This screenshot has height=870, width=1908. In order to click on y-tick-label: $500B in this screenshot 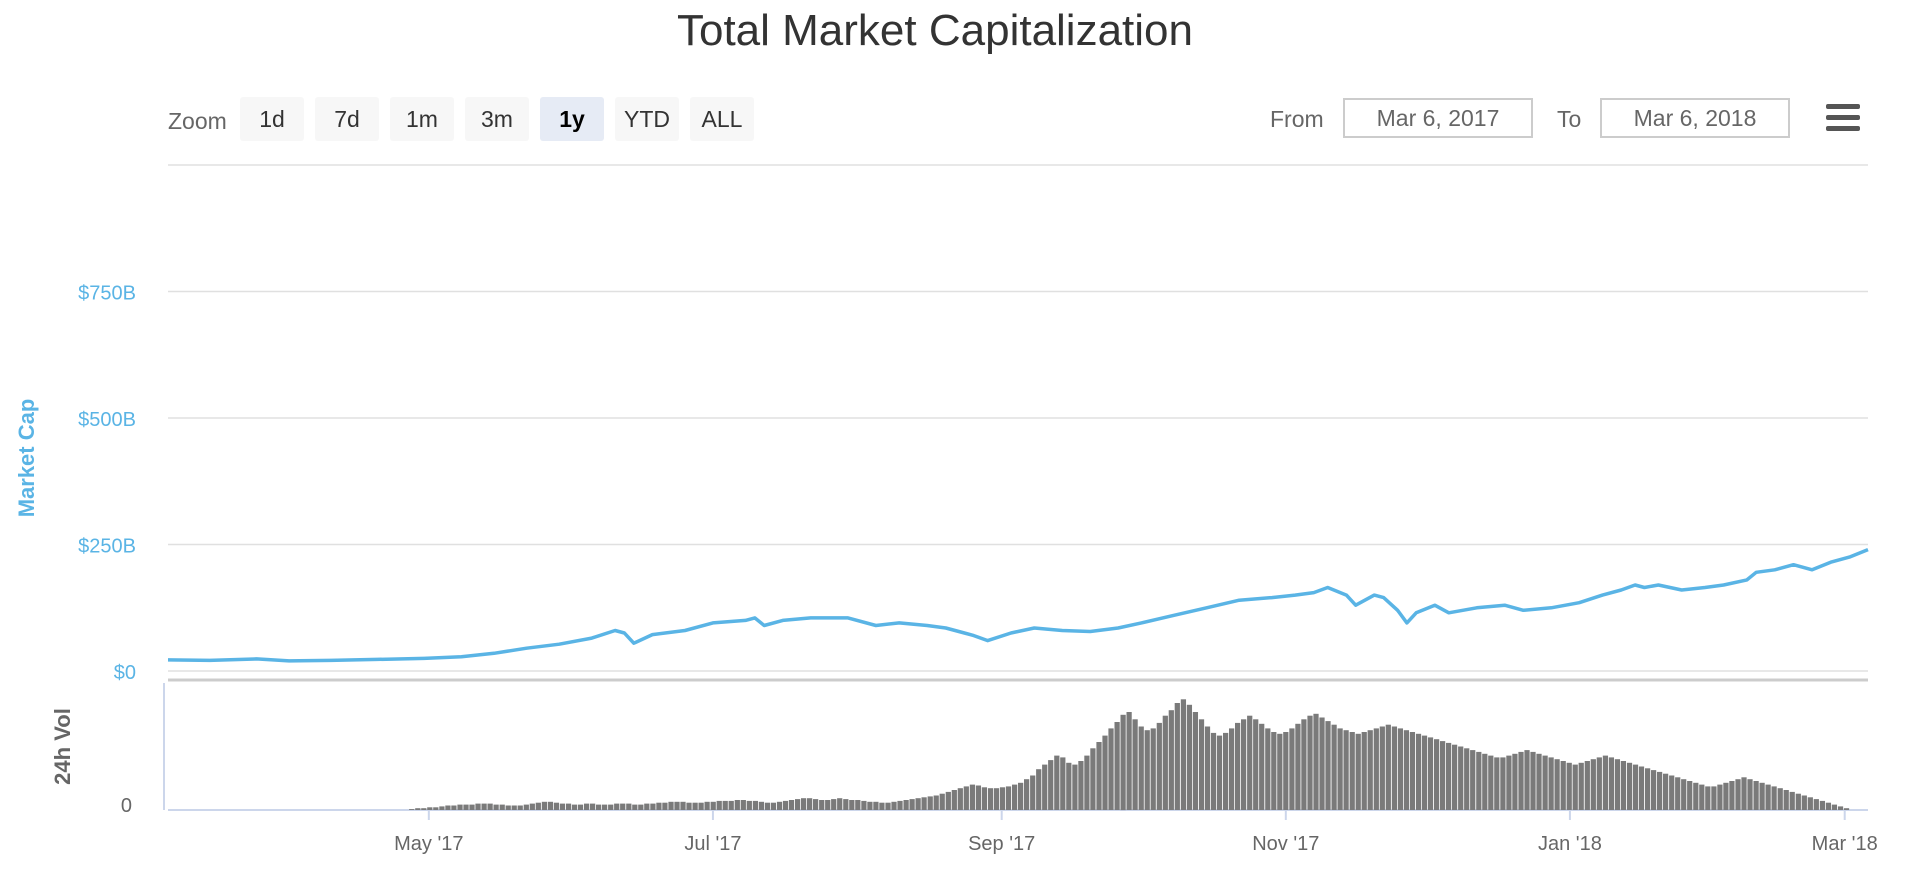, I will do `click(107, 420)`.